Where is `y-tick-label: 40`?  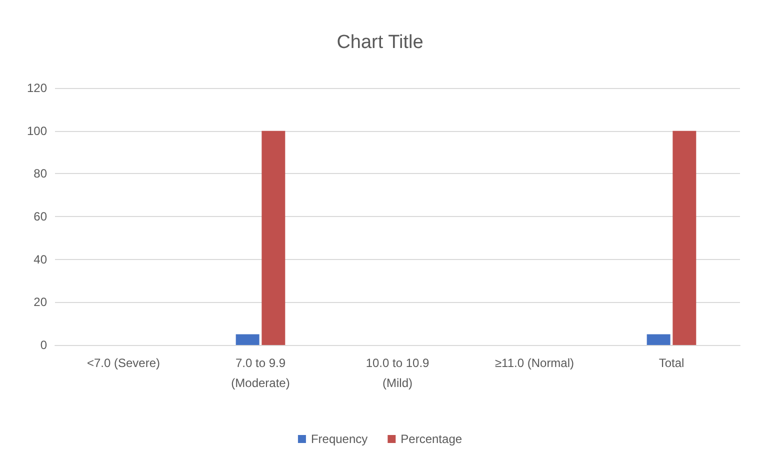 y-tick-label: 40 is located at coordinates (41, 259).